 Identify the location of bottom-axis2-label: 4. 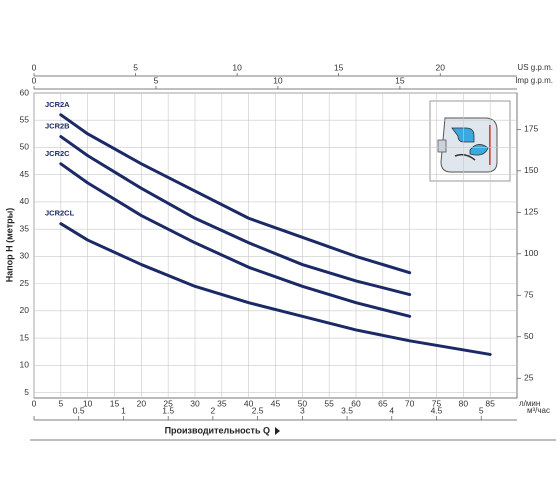
(391, 410).